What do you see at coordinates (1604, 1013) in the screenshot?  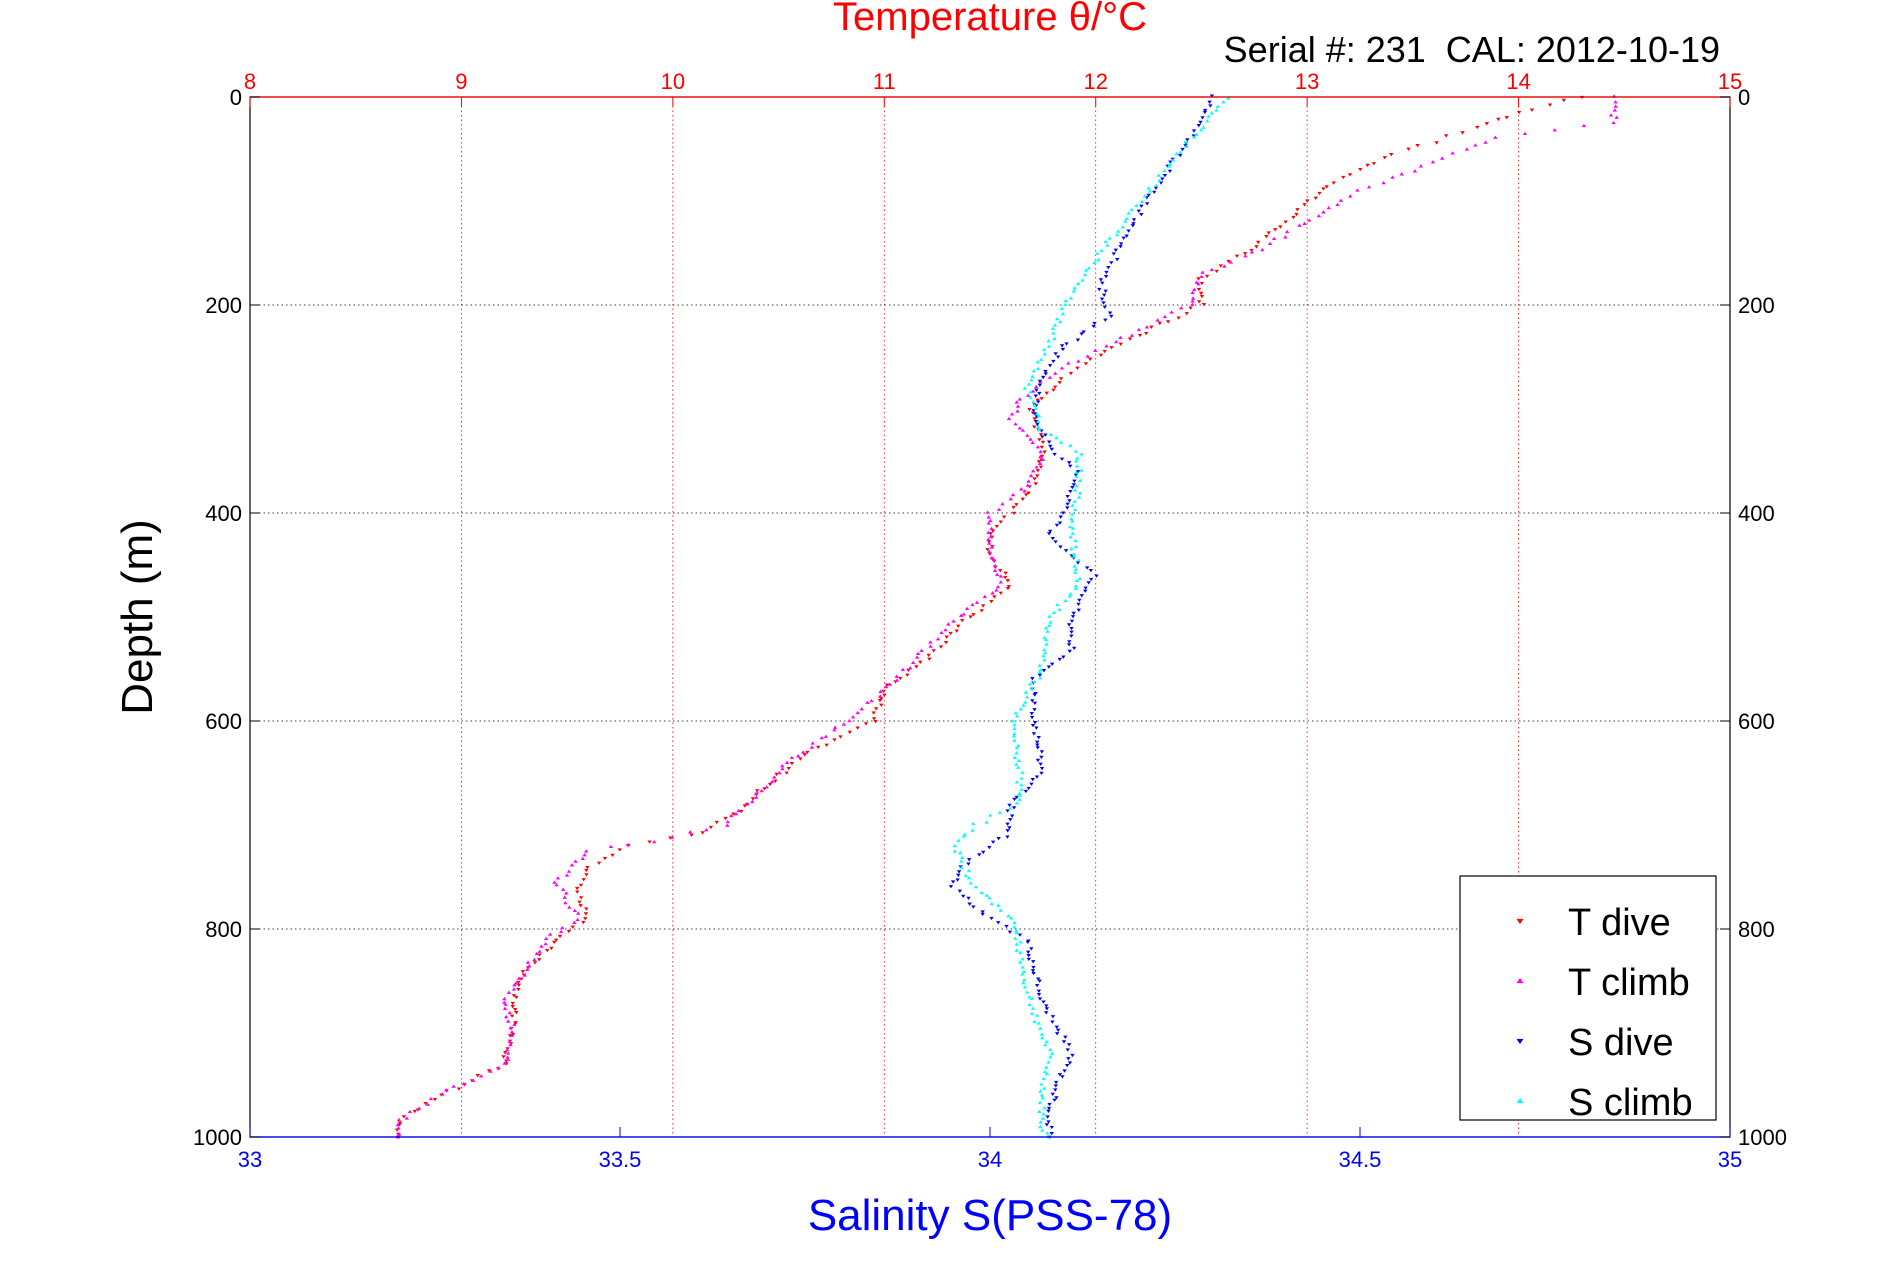 I see `legend-items: T dive T climb S dive S climb` at bounding box center [1604, 1013].